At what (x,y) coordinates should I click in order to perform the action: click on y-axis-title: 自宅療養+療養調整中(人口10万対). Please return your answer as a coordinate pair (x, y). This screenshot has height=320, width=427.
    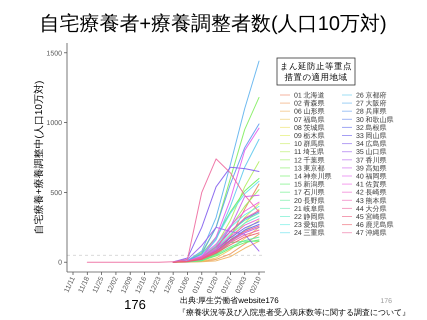
    Looking at the image, I should click on (39, 157).